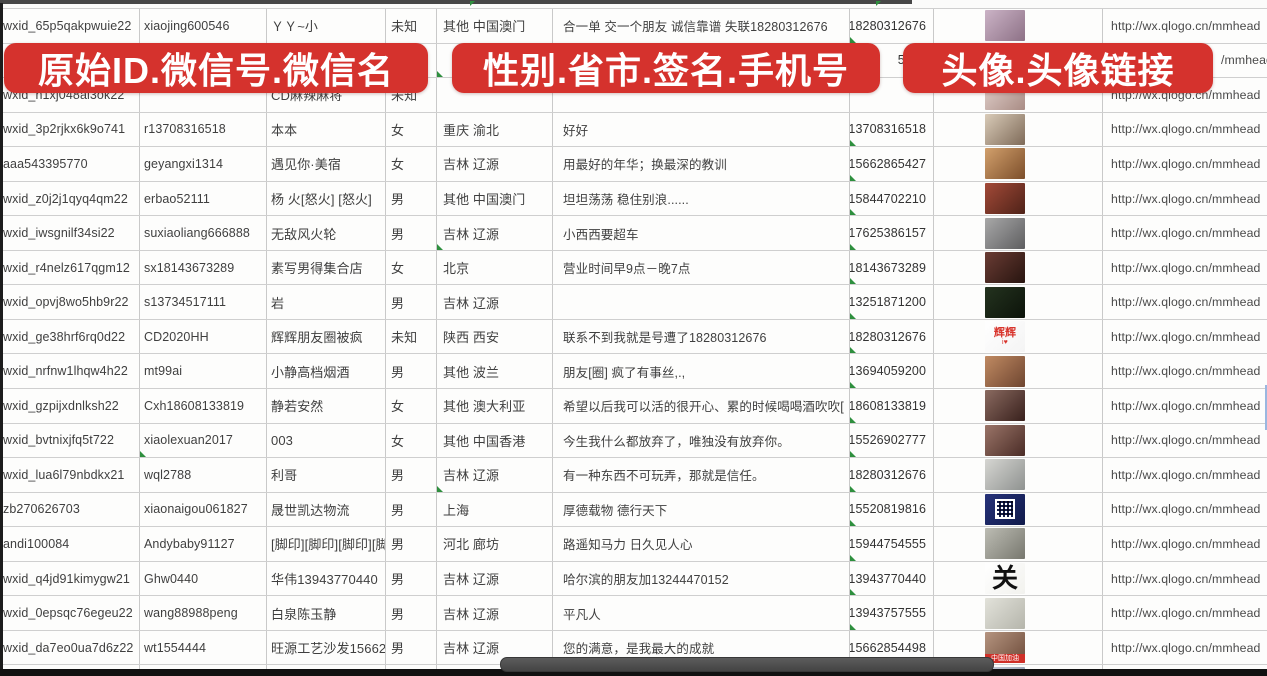 This screenshot has width=1267, height=676. What do you see at coordinates (326, 198) in the screenshot?
I see `cell-name: 杨 火[怒火] [怒火]` at bounding box center [326, 198].